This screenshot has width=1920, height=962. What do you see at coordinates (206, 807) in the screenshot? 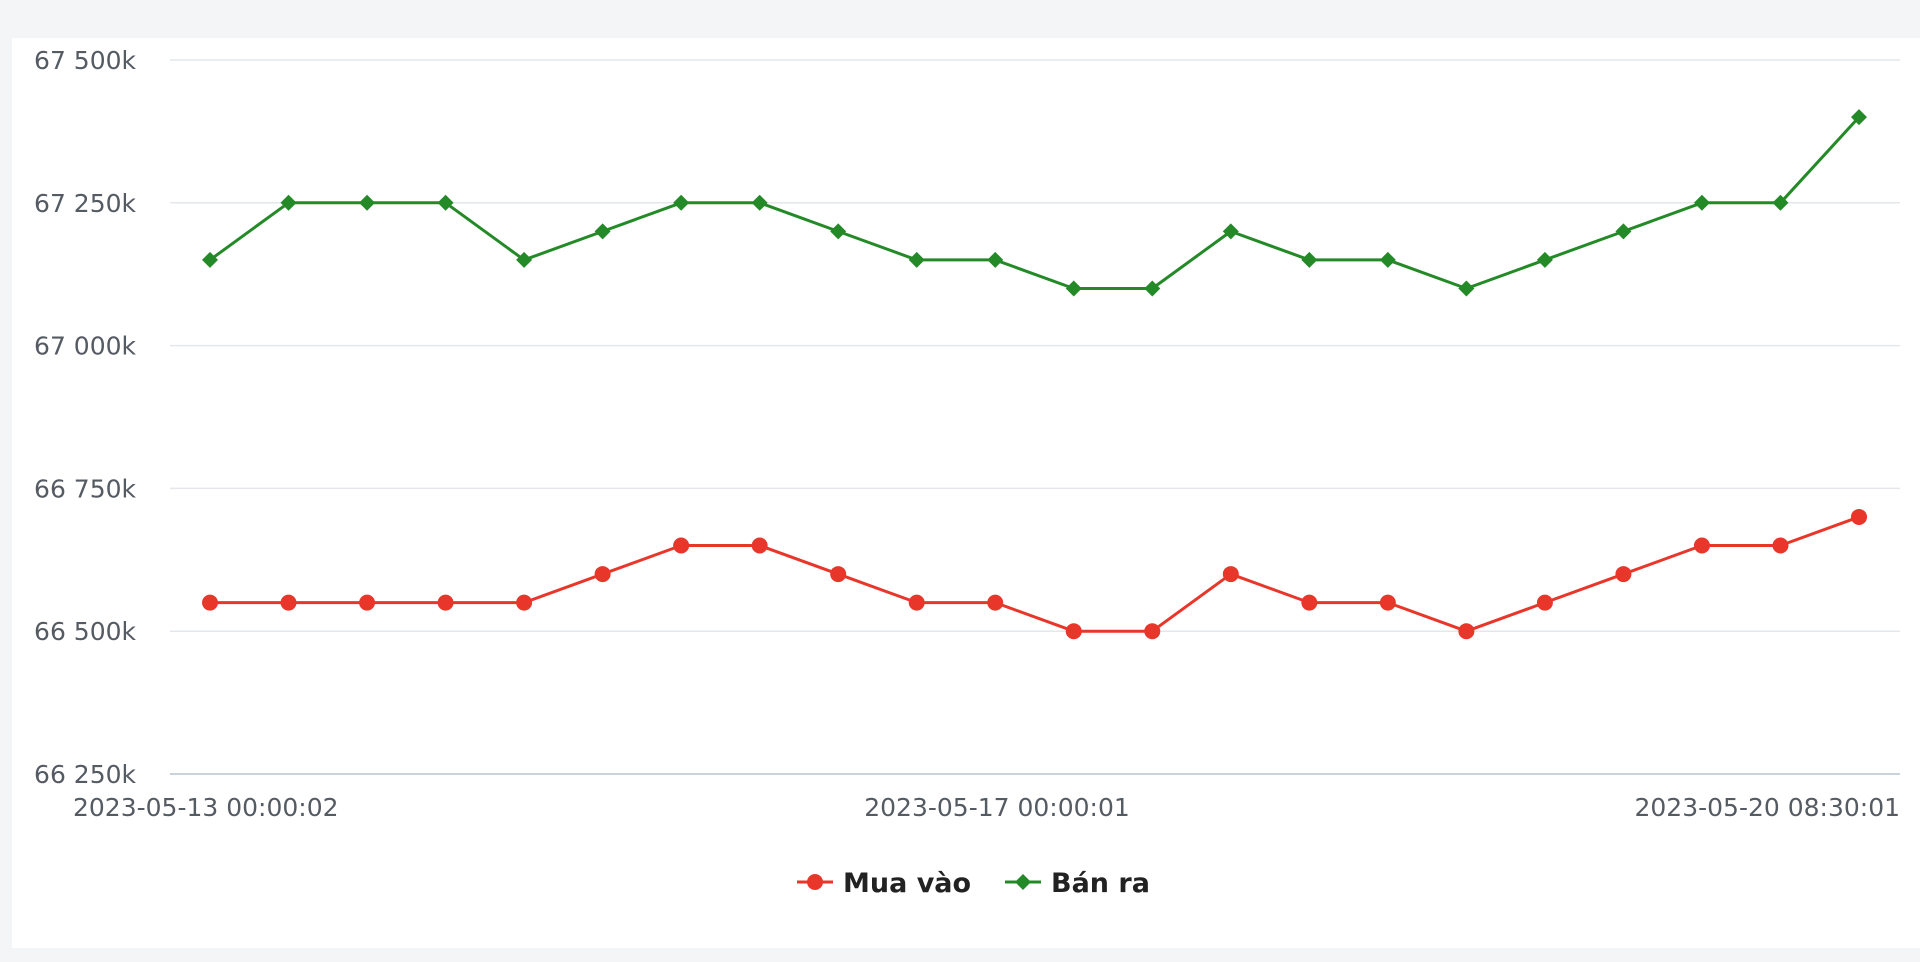
I see `x-tick-label: 2023-05-13 00:00:02` at bounding box center [206, 807].